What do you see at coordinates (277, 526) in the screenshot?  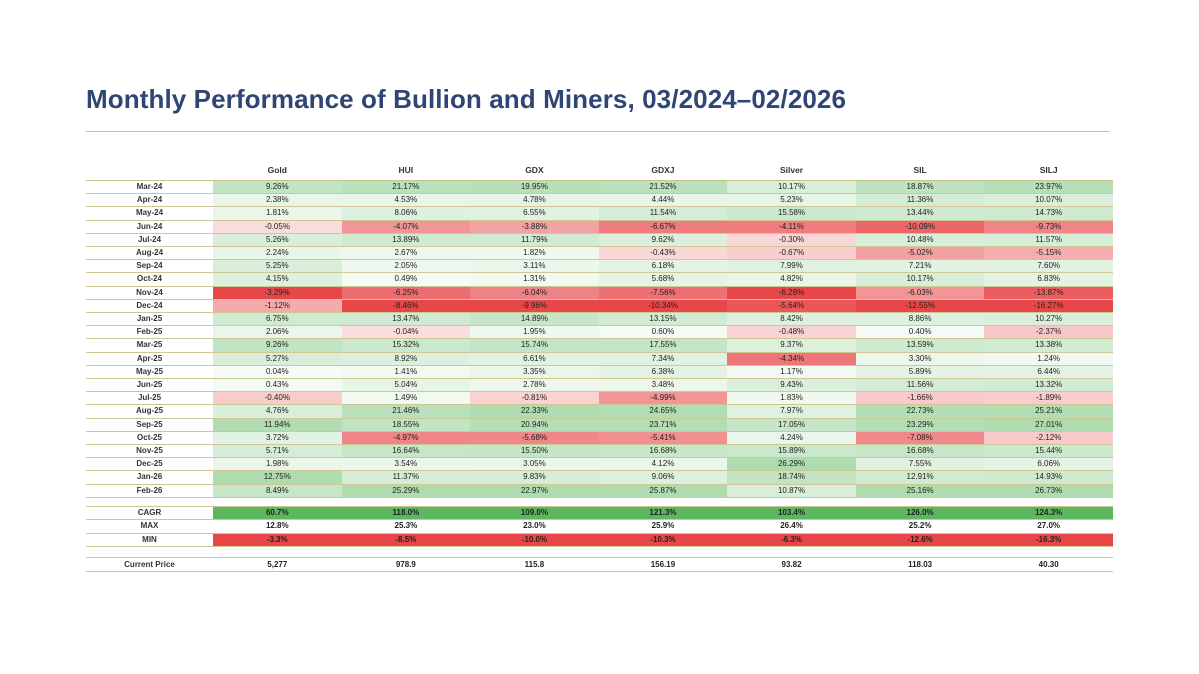 I see `summary-cell: 12.8%` at bounding box center [277, 526].